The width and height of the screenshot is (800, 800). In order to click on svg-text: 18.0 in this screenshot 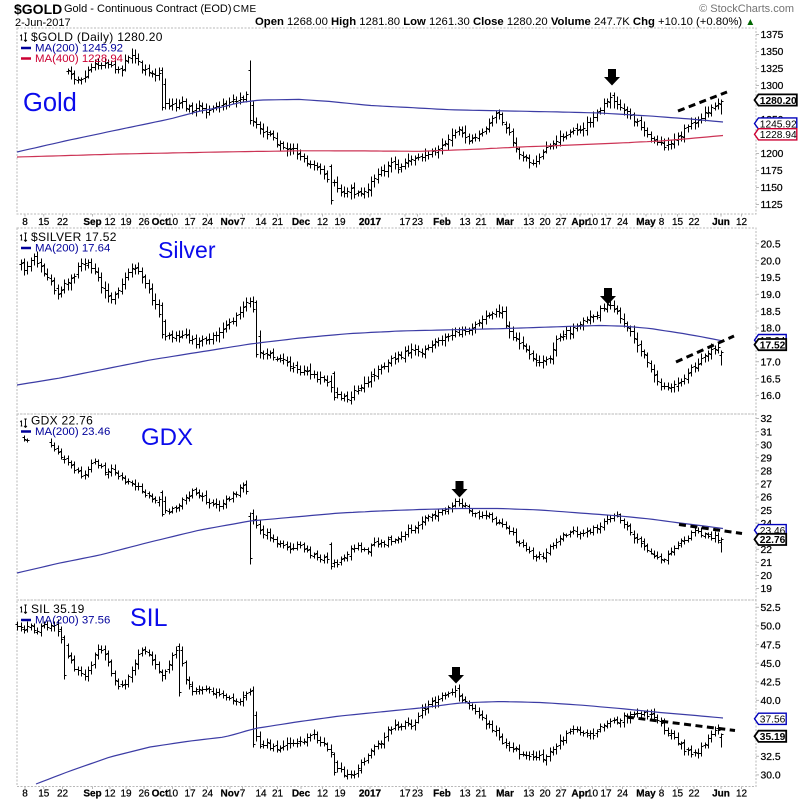, I will do `click(771, 329)`.